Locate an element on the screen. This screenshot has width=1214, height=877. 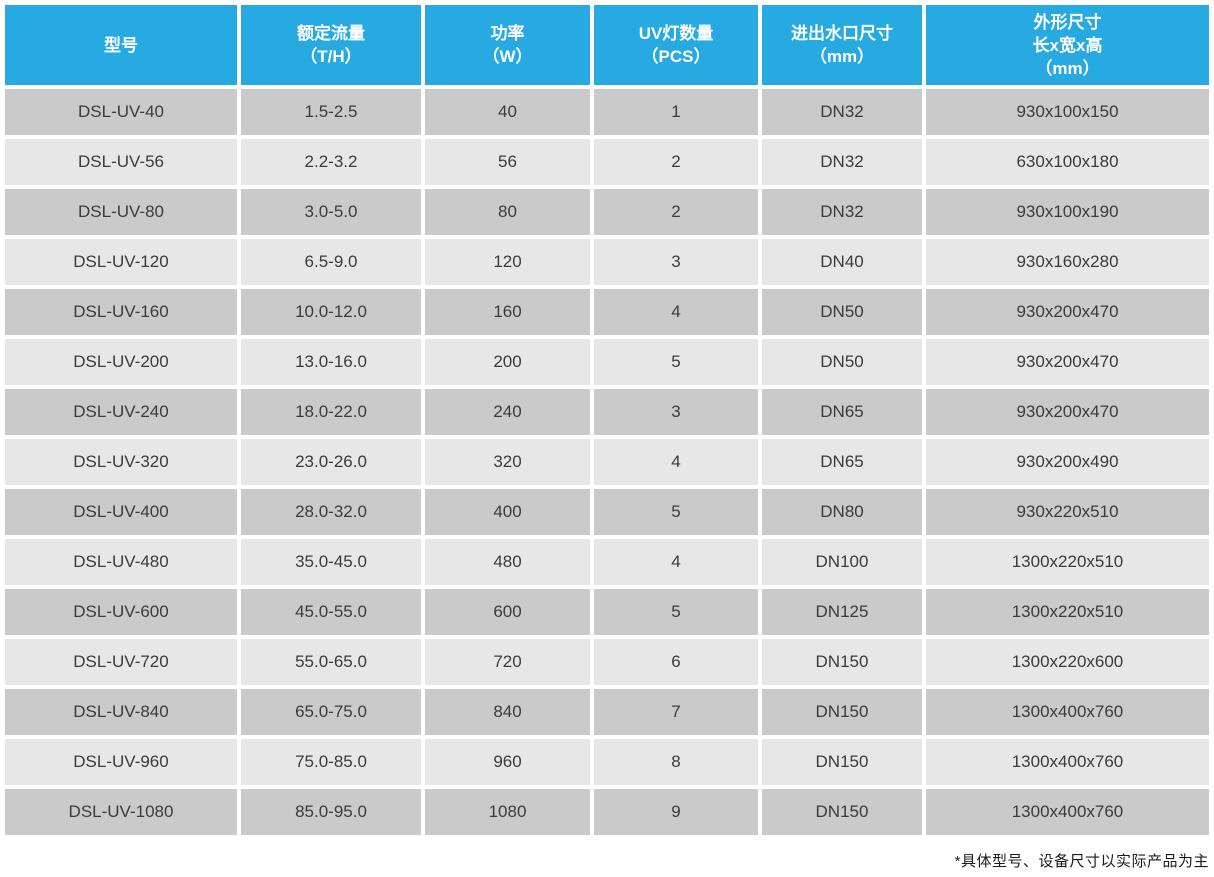
cell-model: DSL-UV-480 is located at coordinates (121, 562).